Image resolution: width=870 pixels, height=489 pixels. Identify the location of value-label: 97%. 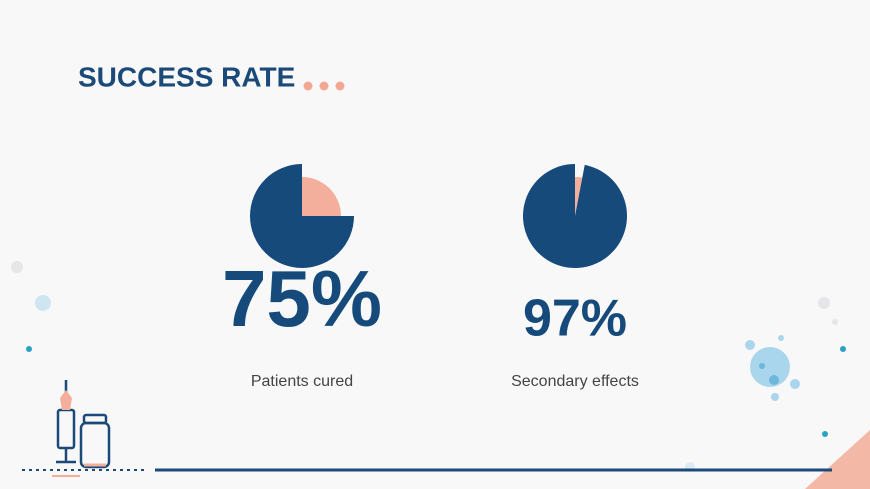
(575, 319).